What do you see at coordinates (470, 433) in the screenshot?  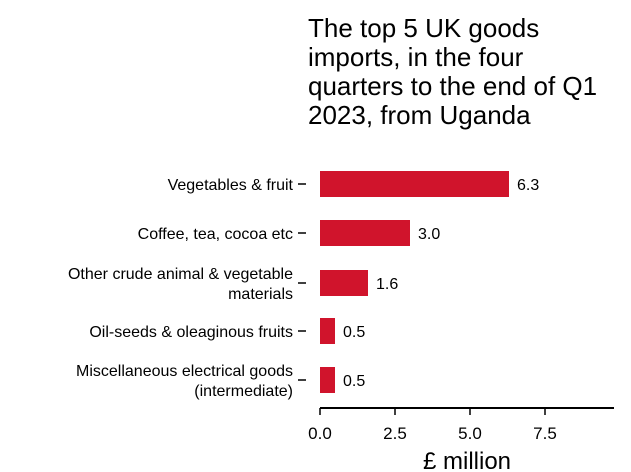 I see `x-tick-label: 5.0` at bounding box center [470, 433].